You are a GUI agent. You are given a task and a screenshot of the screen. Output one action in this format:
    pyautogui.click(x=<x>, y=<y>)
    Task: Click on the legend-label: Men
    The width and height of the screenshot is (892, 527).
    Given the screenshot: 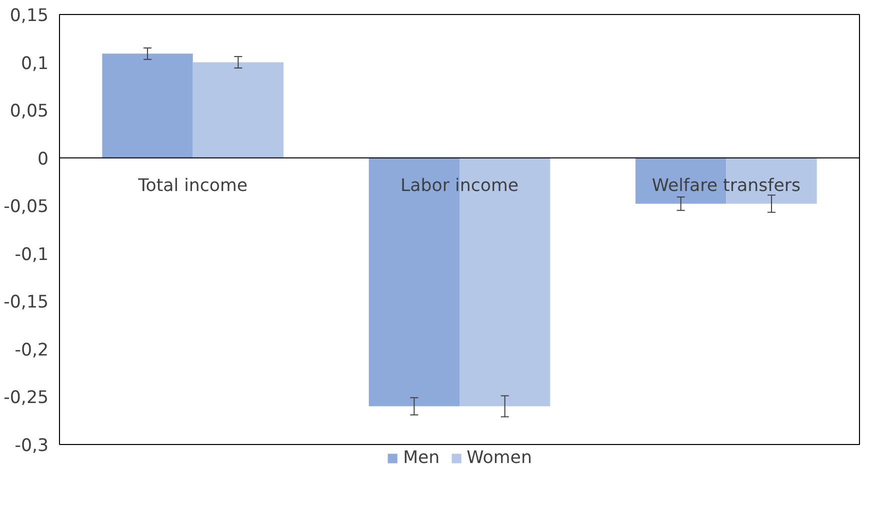 What is the action you would take?
    pyautogui.click(x=421, y=458)
    